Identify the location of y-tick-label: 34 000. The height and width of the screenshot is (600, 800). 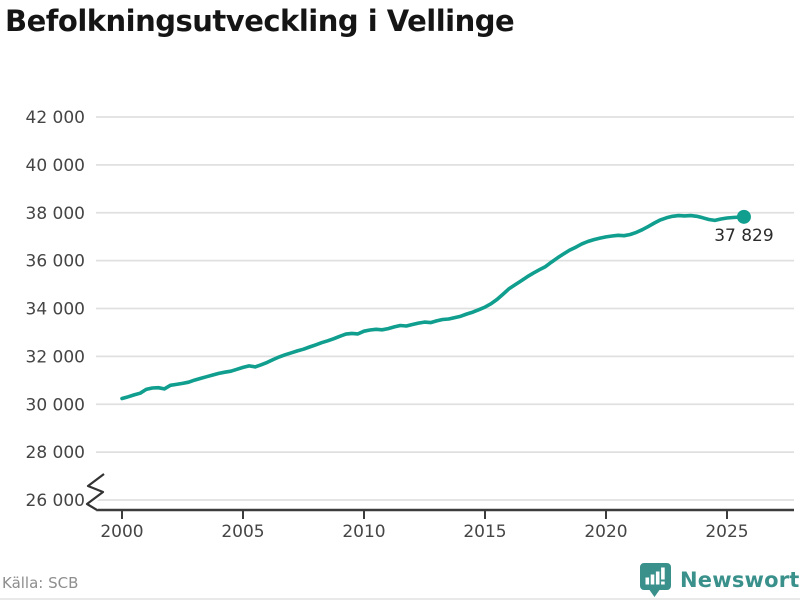
(55, 310).